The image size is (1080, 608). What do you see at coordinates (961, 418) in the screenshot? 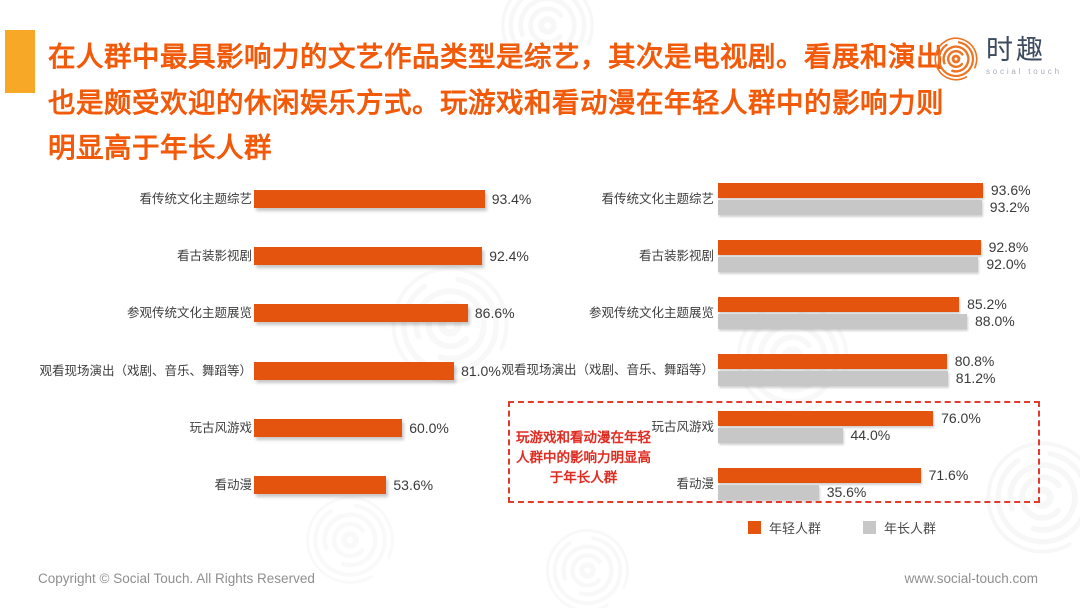
I see `value-label: 76.0%` at bounding box center [961, 418].